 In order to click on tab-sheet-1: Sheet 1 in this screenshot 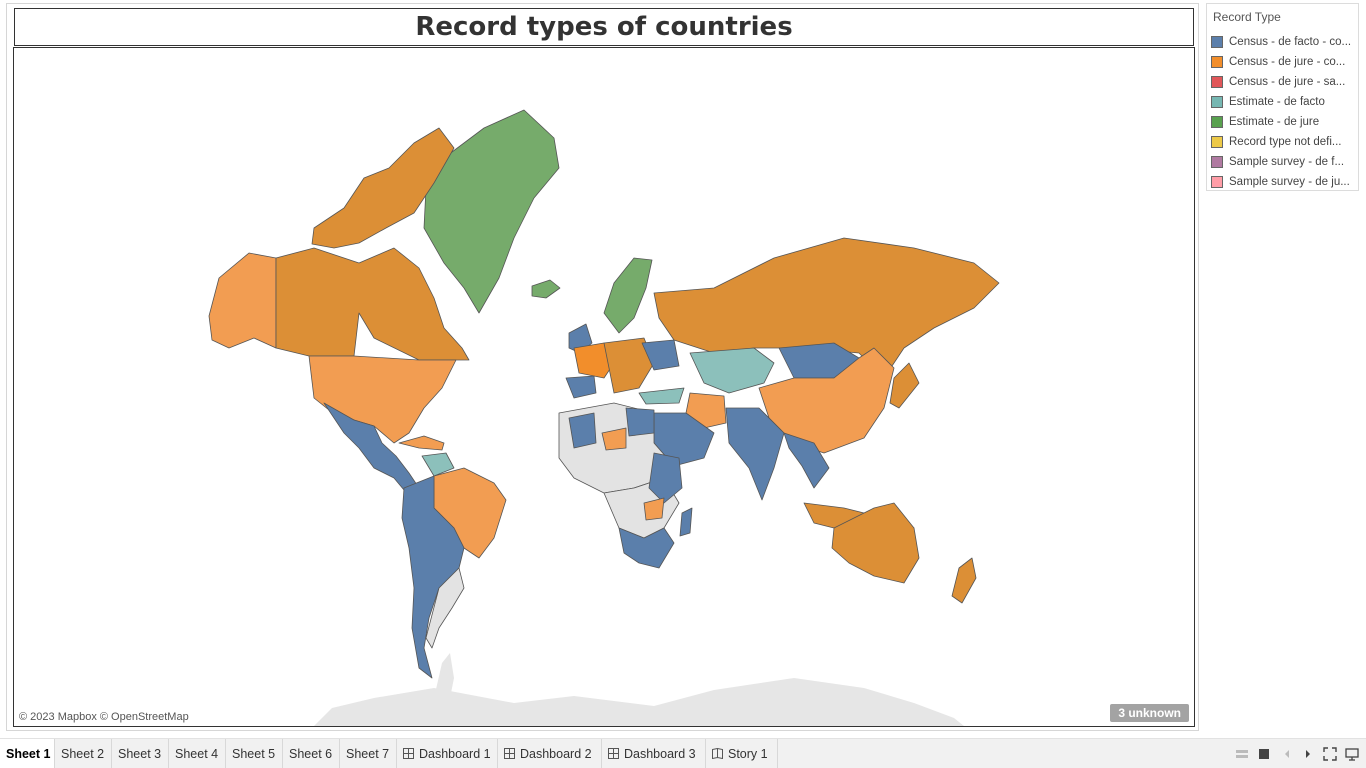, I will do `click(27, 753)`.